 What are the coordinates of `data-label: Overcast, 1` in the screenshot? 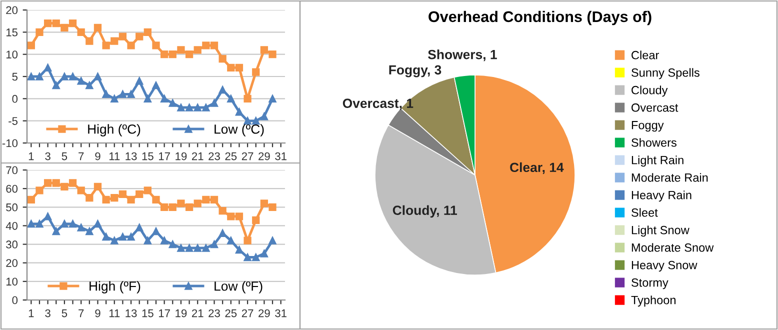 It's located at (378, 104).